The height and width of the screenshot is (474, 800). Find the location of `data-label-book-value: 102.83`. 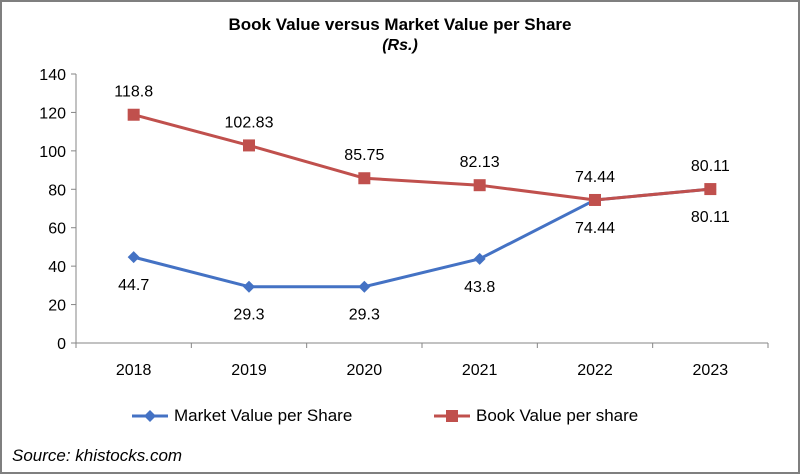

data-label-book-value: 102.83 is located at coordinates (249, 122).